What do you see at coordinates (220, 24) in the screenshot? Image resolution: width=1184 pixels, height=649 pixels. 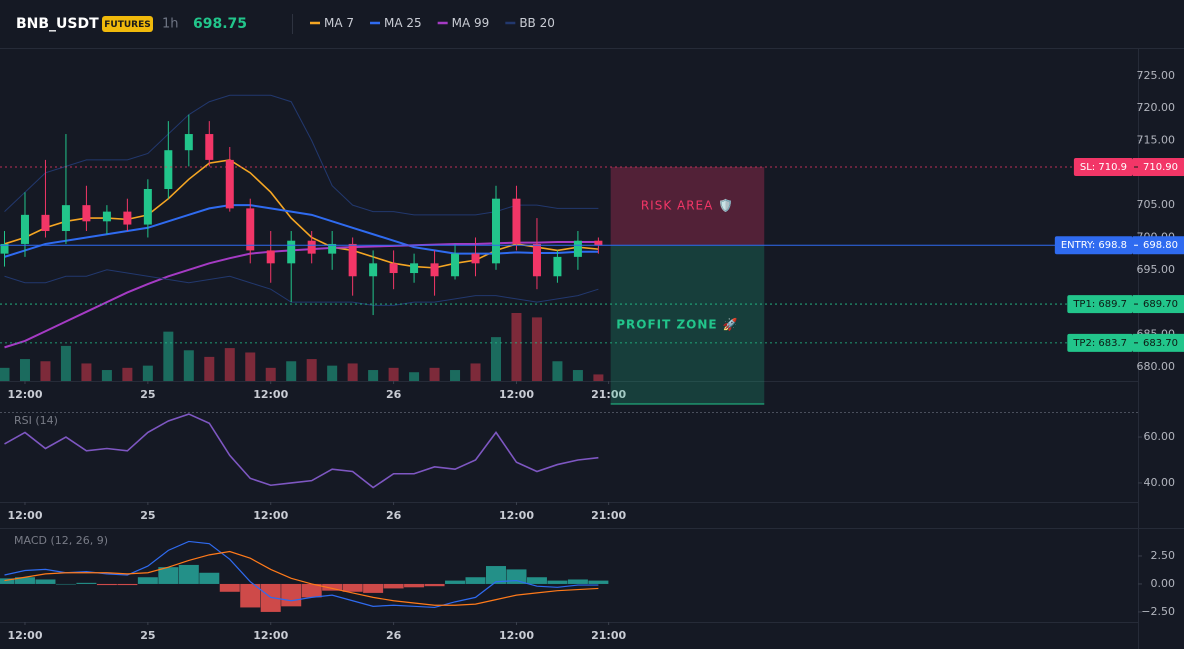 I see `last-price: 698.75` at bounding box center [220, 24].